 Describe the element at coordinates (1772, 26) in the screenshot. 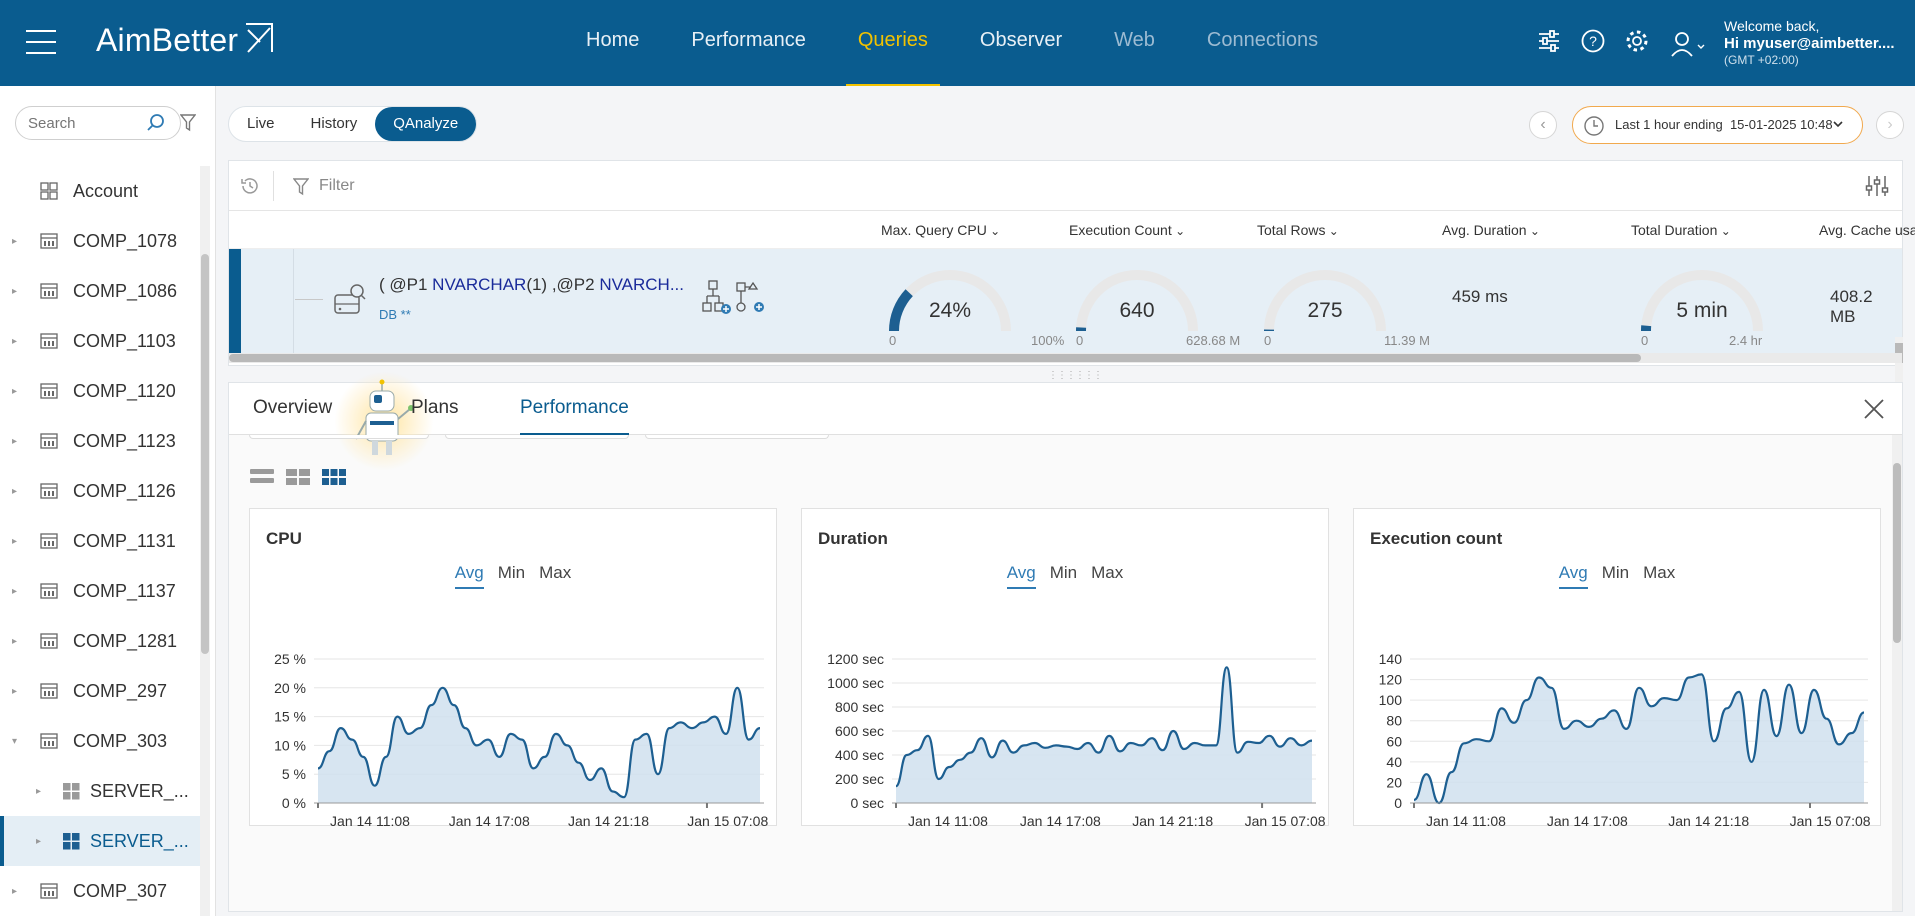

I see `welcome-text: Welcome back,` at that location.